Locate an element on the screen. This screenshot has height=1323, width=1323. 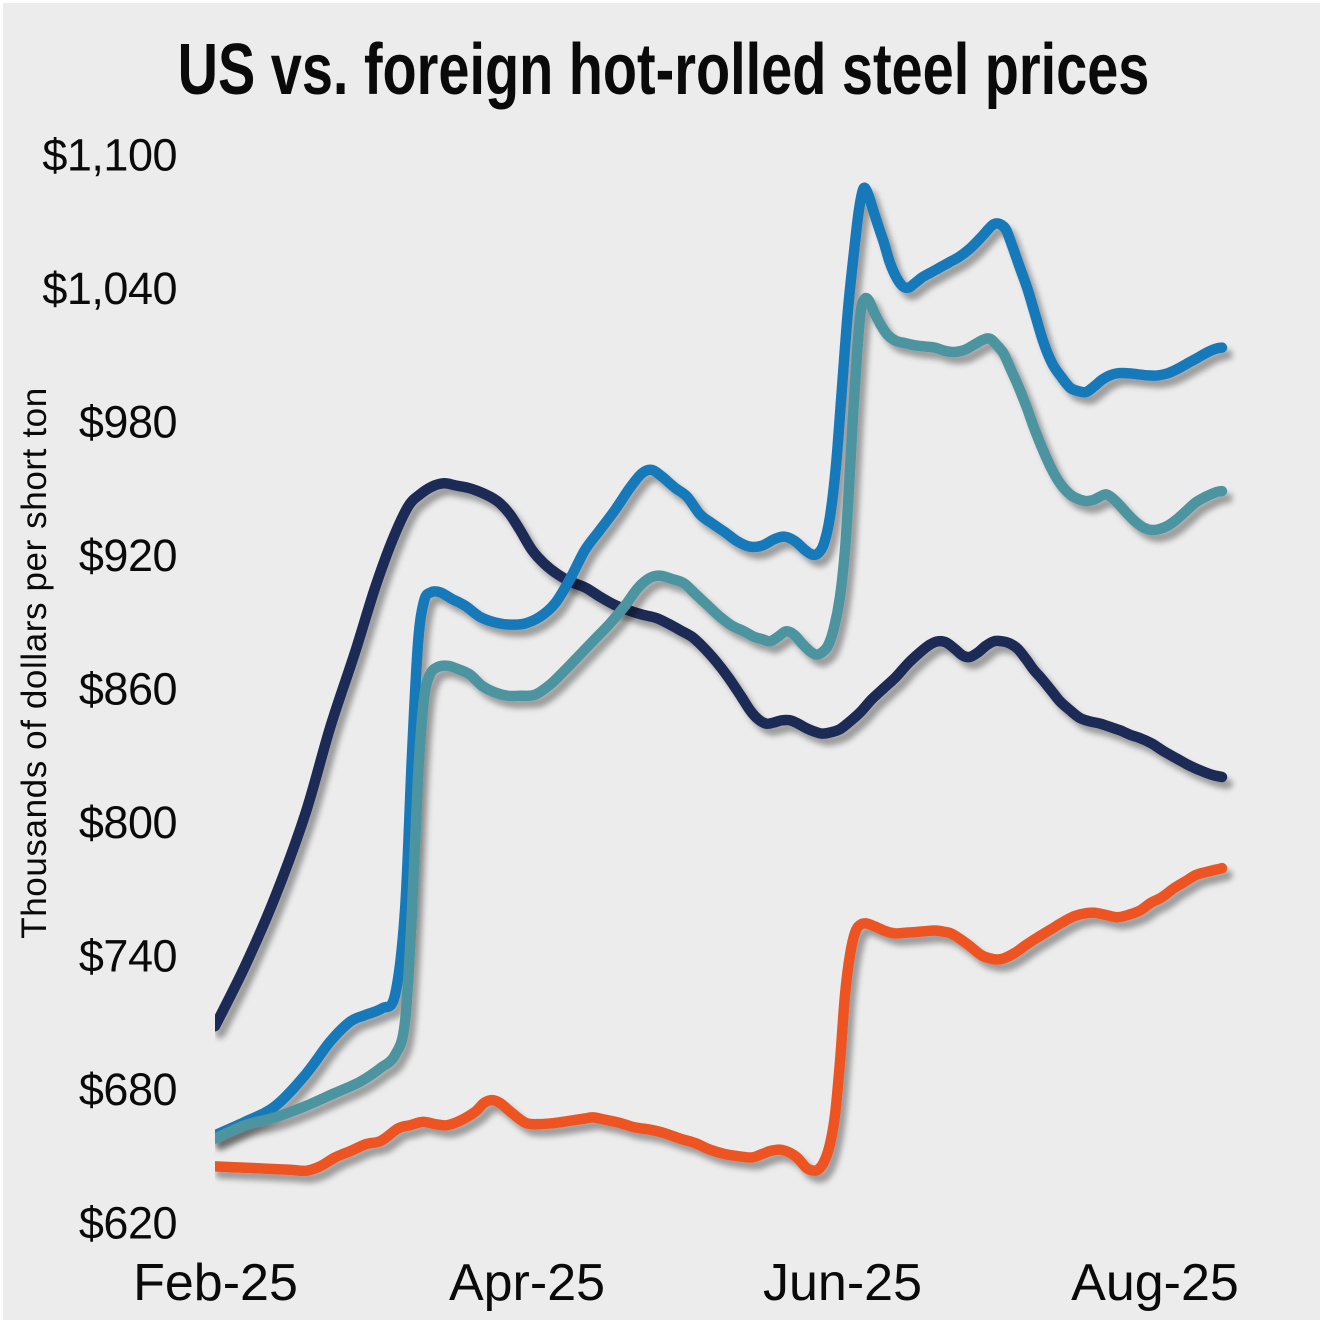
svg-text: $920 is located at coordinates (128, 555).